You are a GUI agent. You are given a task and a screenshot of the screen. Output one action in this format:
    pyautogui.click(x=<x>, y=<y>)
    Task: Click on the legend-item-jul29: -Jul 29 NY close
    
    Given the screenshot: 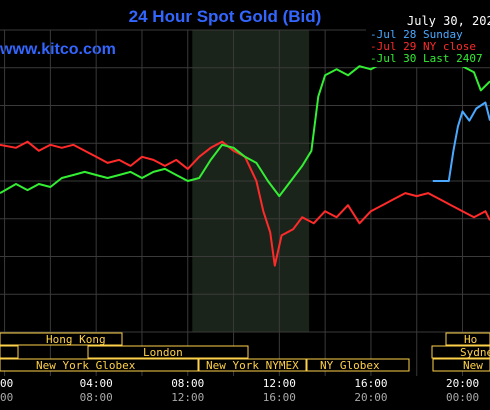 What is the action you would take?
    pyautogui.click(x=423, y=46)
    